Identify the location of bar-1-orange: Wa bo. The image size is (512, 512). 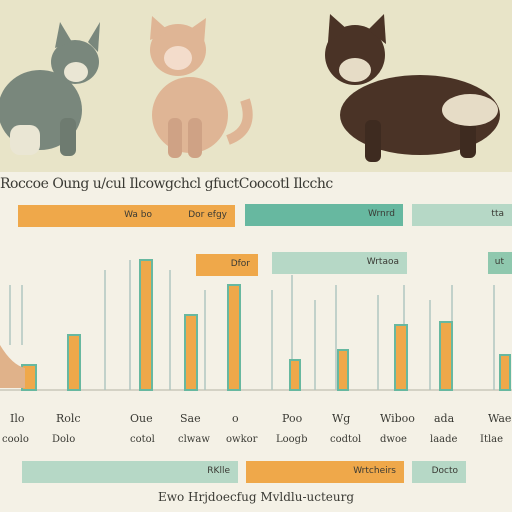
(89, 216).